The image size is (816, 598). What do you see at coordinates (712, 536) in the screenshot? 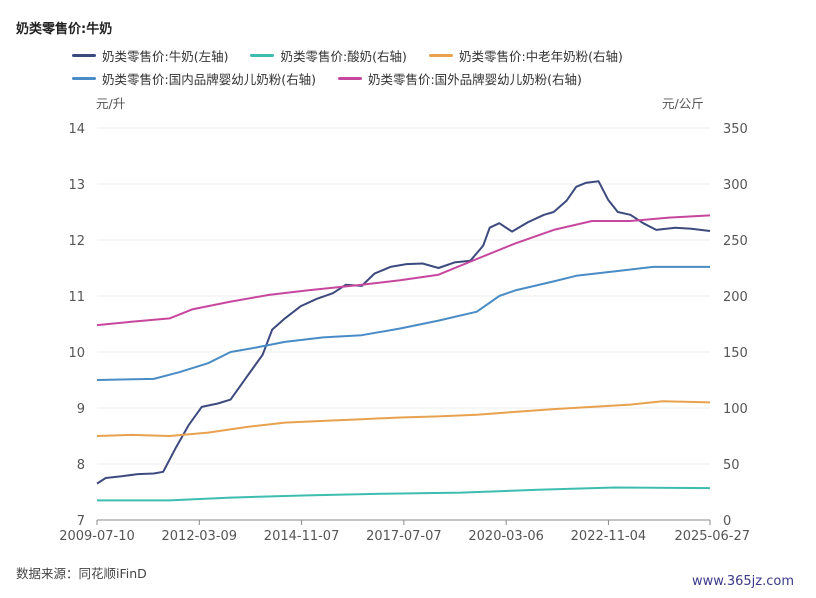
I see `x-tick-label: 2025-06-27` at bounding box center [712, 536].